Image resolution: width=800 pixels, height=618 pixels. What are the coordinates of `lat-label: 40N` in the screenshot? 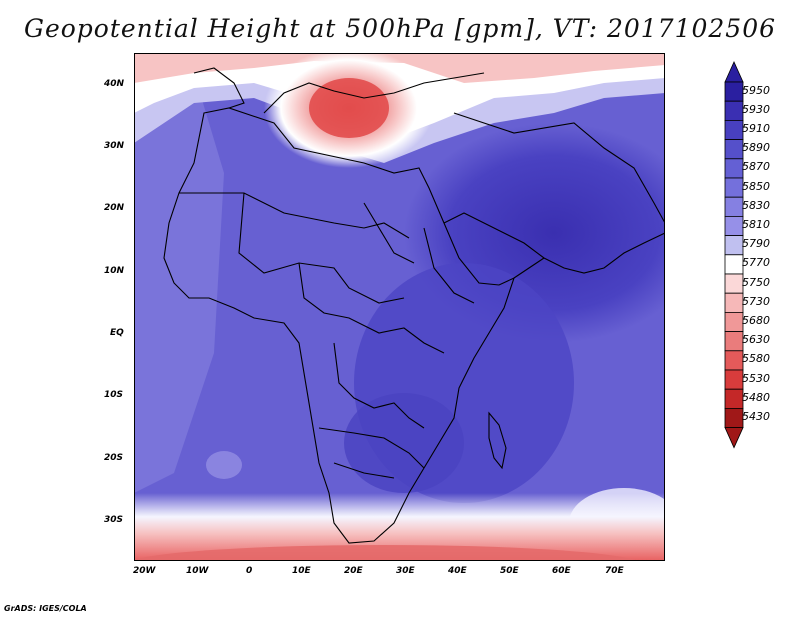 It's located at (114, 84).